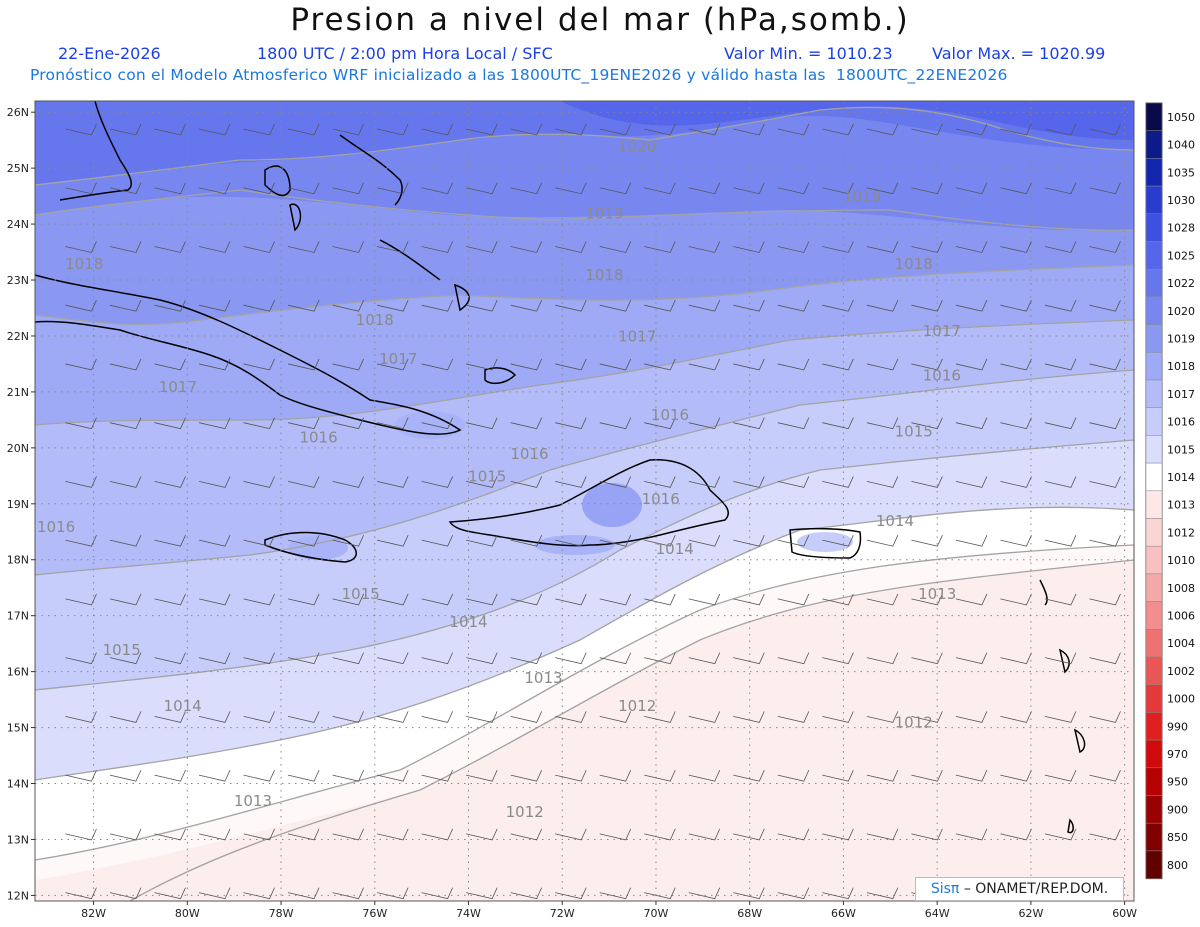 Image resolution: width=1200 pixels, height=927 pixels. Describe the element at coordinates (895, 521) in the screenshot. I see `contour-label: 1014` at that location.